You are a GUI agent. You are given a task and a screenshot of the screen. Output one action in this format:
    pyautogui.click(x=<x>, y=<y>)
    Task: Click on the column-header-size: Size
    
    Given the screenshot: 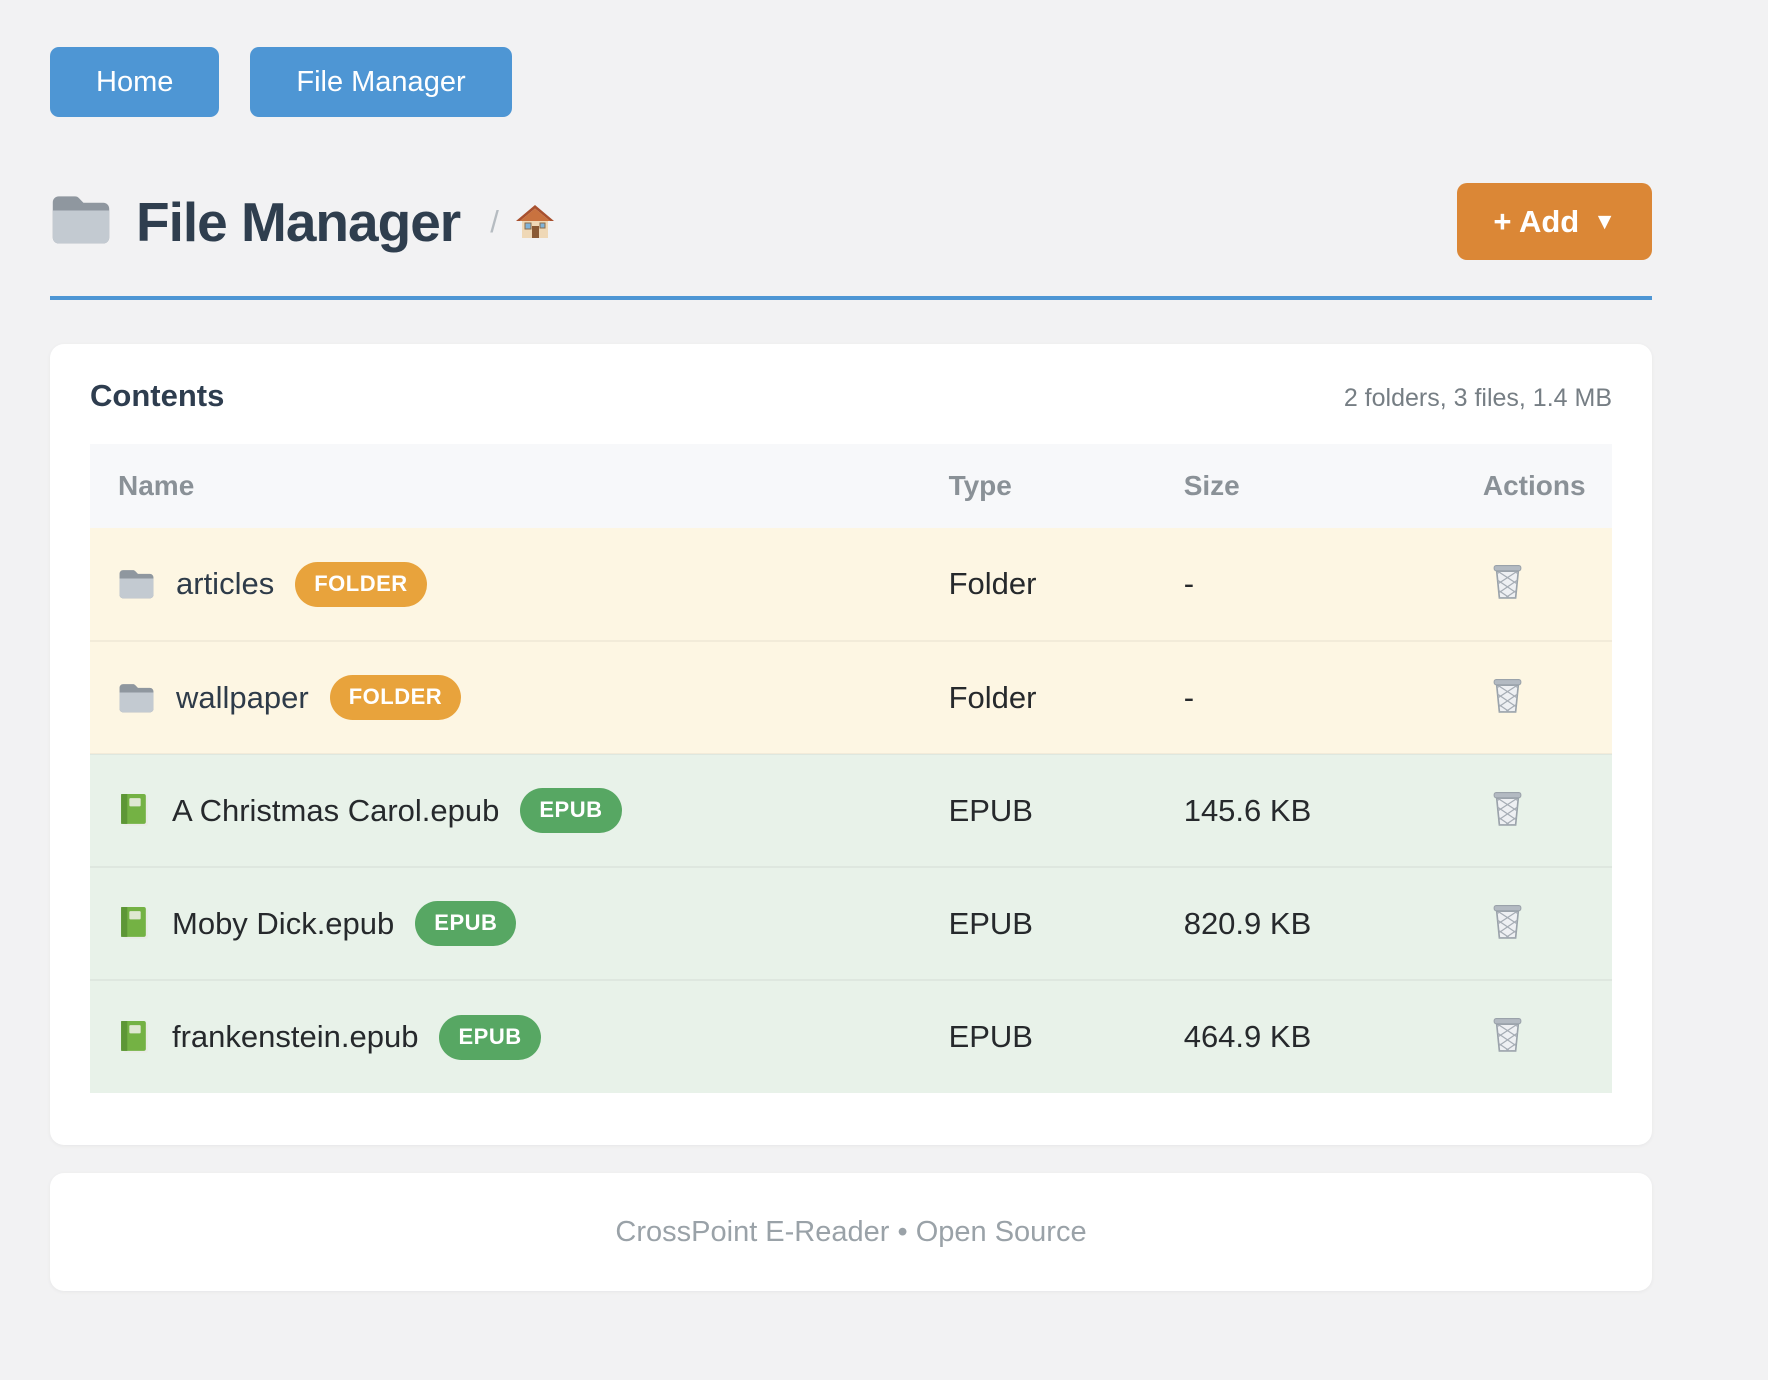 What is the action you would take?
    pyautogui.click(x=1325, y=486)
    